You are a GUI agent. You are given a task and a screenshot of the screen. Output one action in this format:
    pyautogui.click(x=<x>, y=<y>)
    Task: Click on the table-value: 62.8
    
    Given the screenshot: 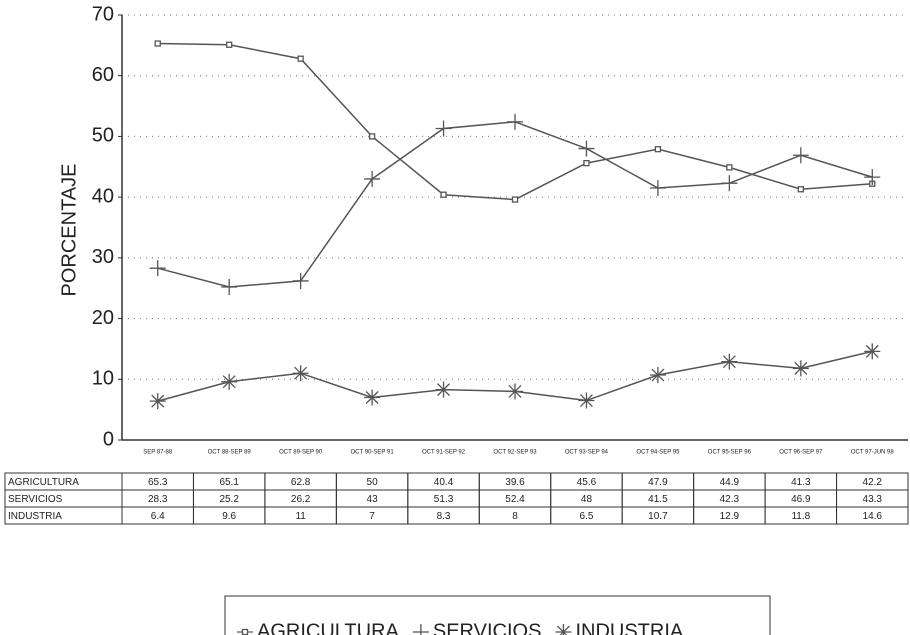 What is the action you would take?
    pyautogui.click(x=301, y=482)
    